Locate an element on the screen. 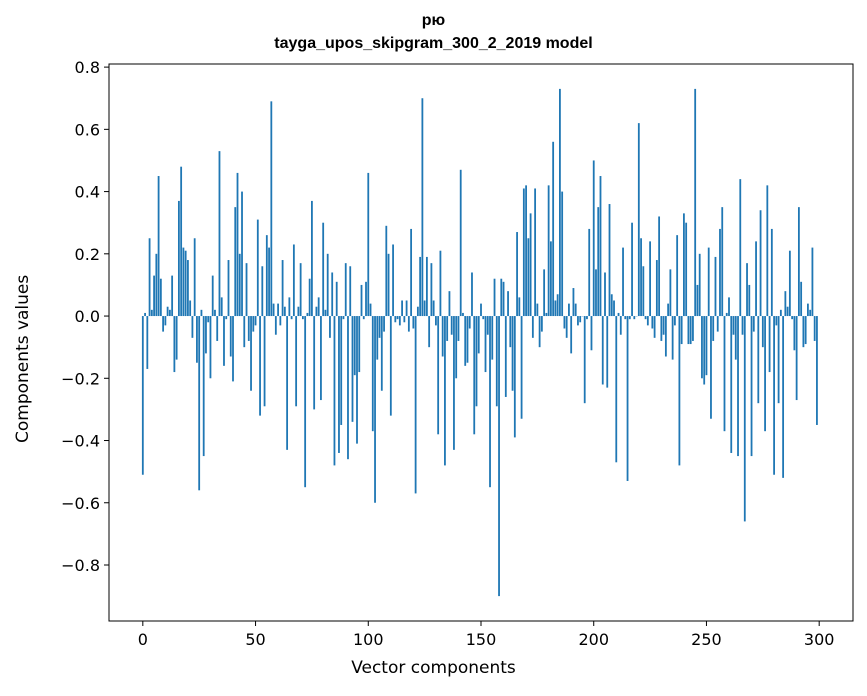  x-tick-label: 300 is located at coordinates (819, 639).